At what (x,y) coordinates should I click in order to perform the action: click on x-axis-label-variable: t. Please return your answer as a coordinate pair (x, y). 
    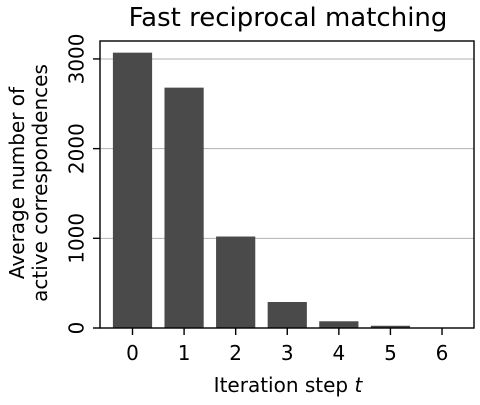
    Looking at the image, I should click on (358, 385).